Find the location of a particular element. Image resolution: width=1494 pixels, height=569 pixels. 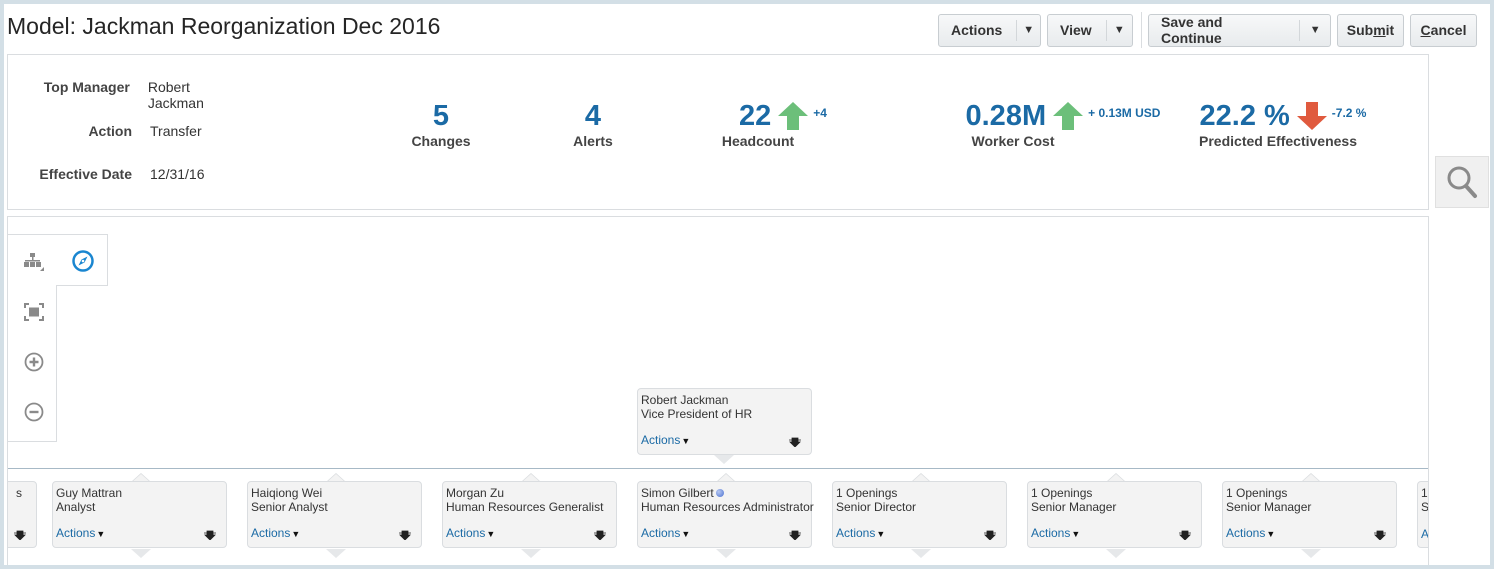

zoom-in-icon is located at coordinates (34, 362).